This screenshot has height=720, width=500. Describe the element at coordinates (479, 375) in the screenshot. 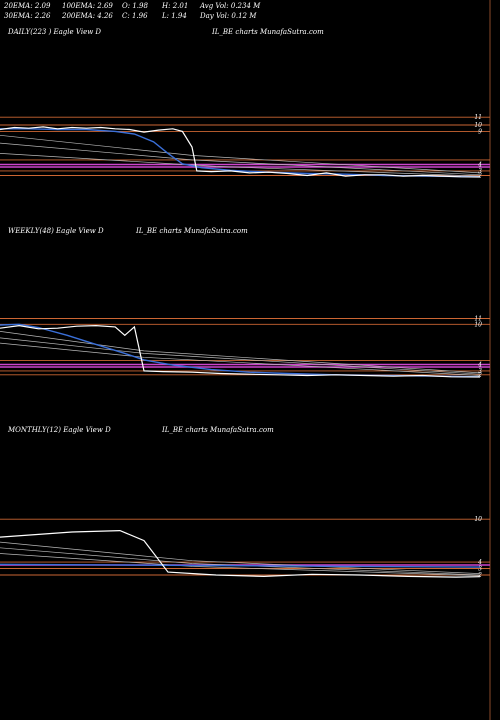

I see `weekly-ytick-2: 2` at that location.